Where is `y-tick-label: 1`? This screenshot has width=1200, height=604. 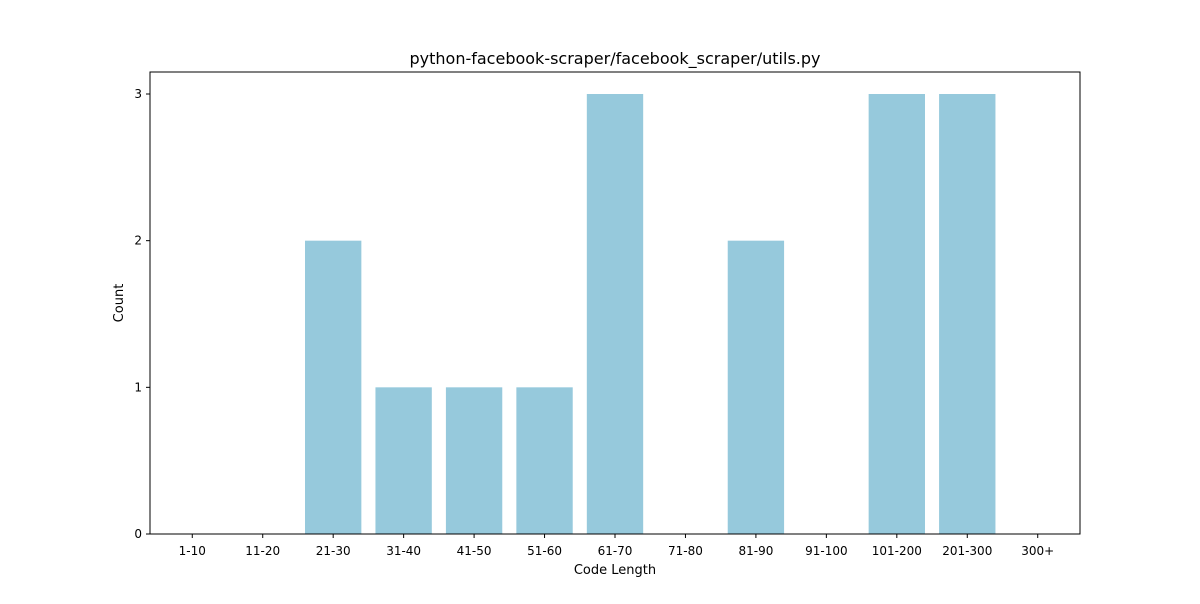
y-tick-label: 1 is located at coordinates (138, 387).